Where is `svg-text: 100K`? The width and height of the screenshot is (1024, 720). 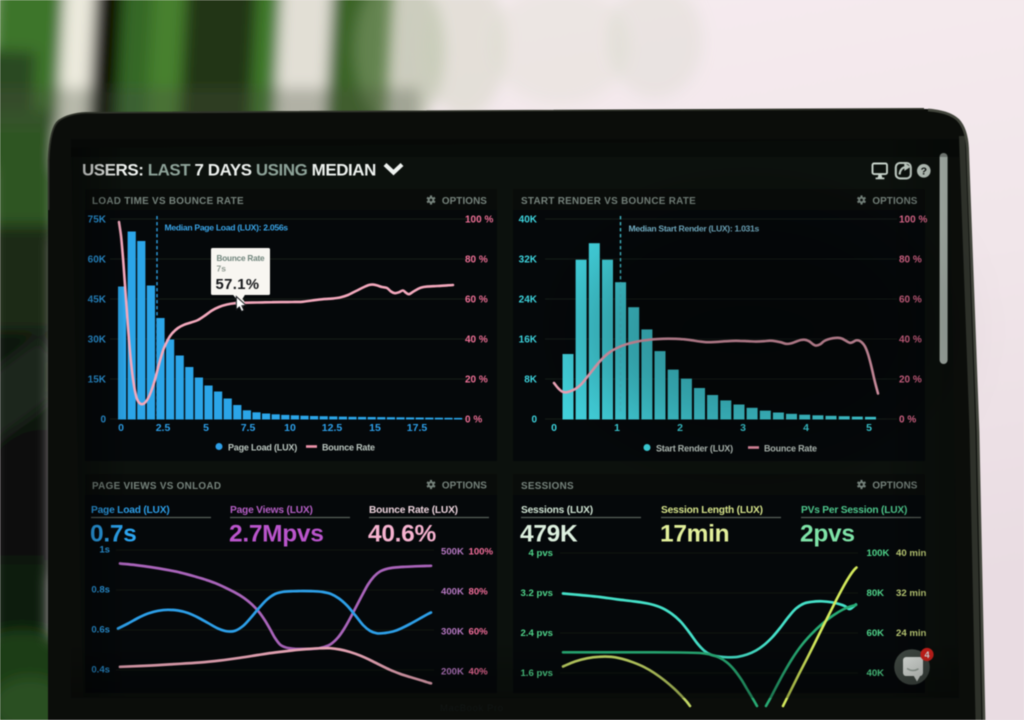 svg-text: 100K is located at coordinates (878, 553).